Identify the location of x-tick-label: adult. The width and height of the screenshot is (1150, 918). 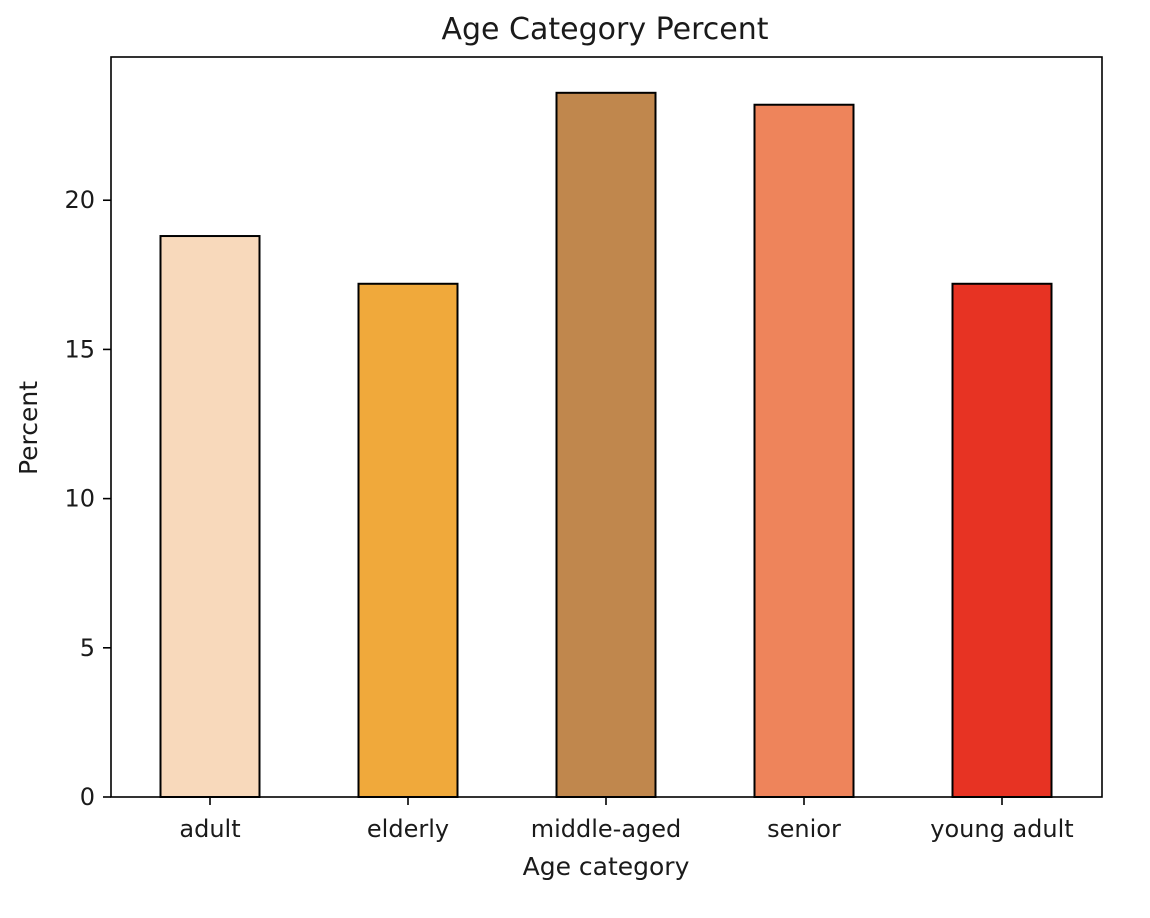
(209, 829).